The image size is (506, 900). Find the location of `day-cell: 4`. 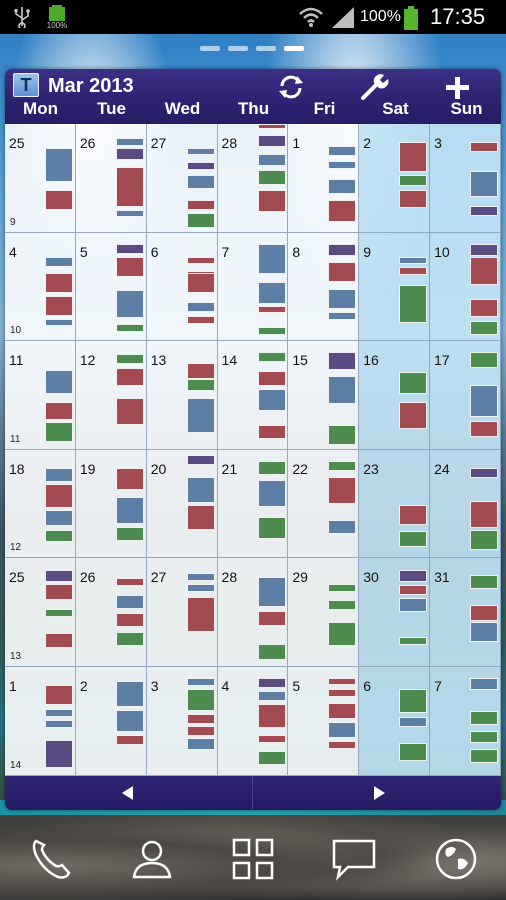

day-cell: 4 is located at coordinates (253, 721).